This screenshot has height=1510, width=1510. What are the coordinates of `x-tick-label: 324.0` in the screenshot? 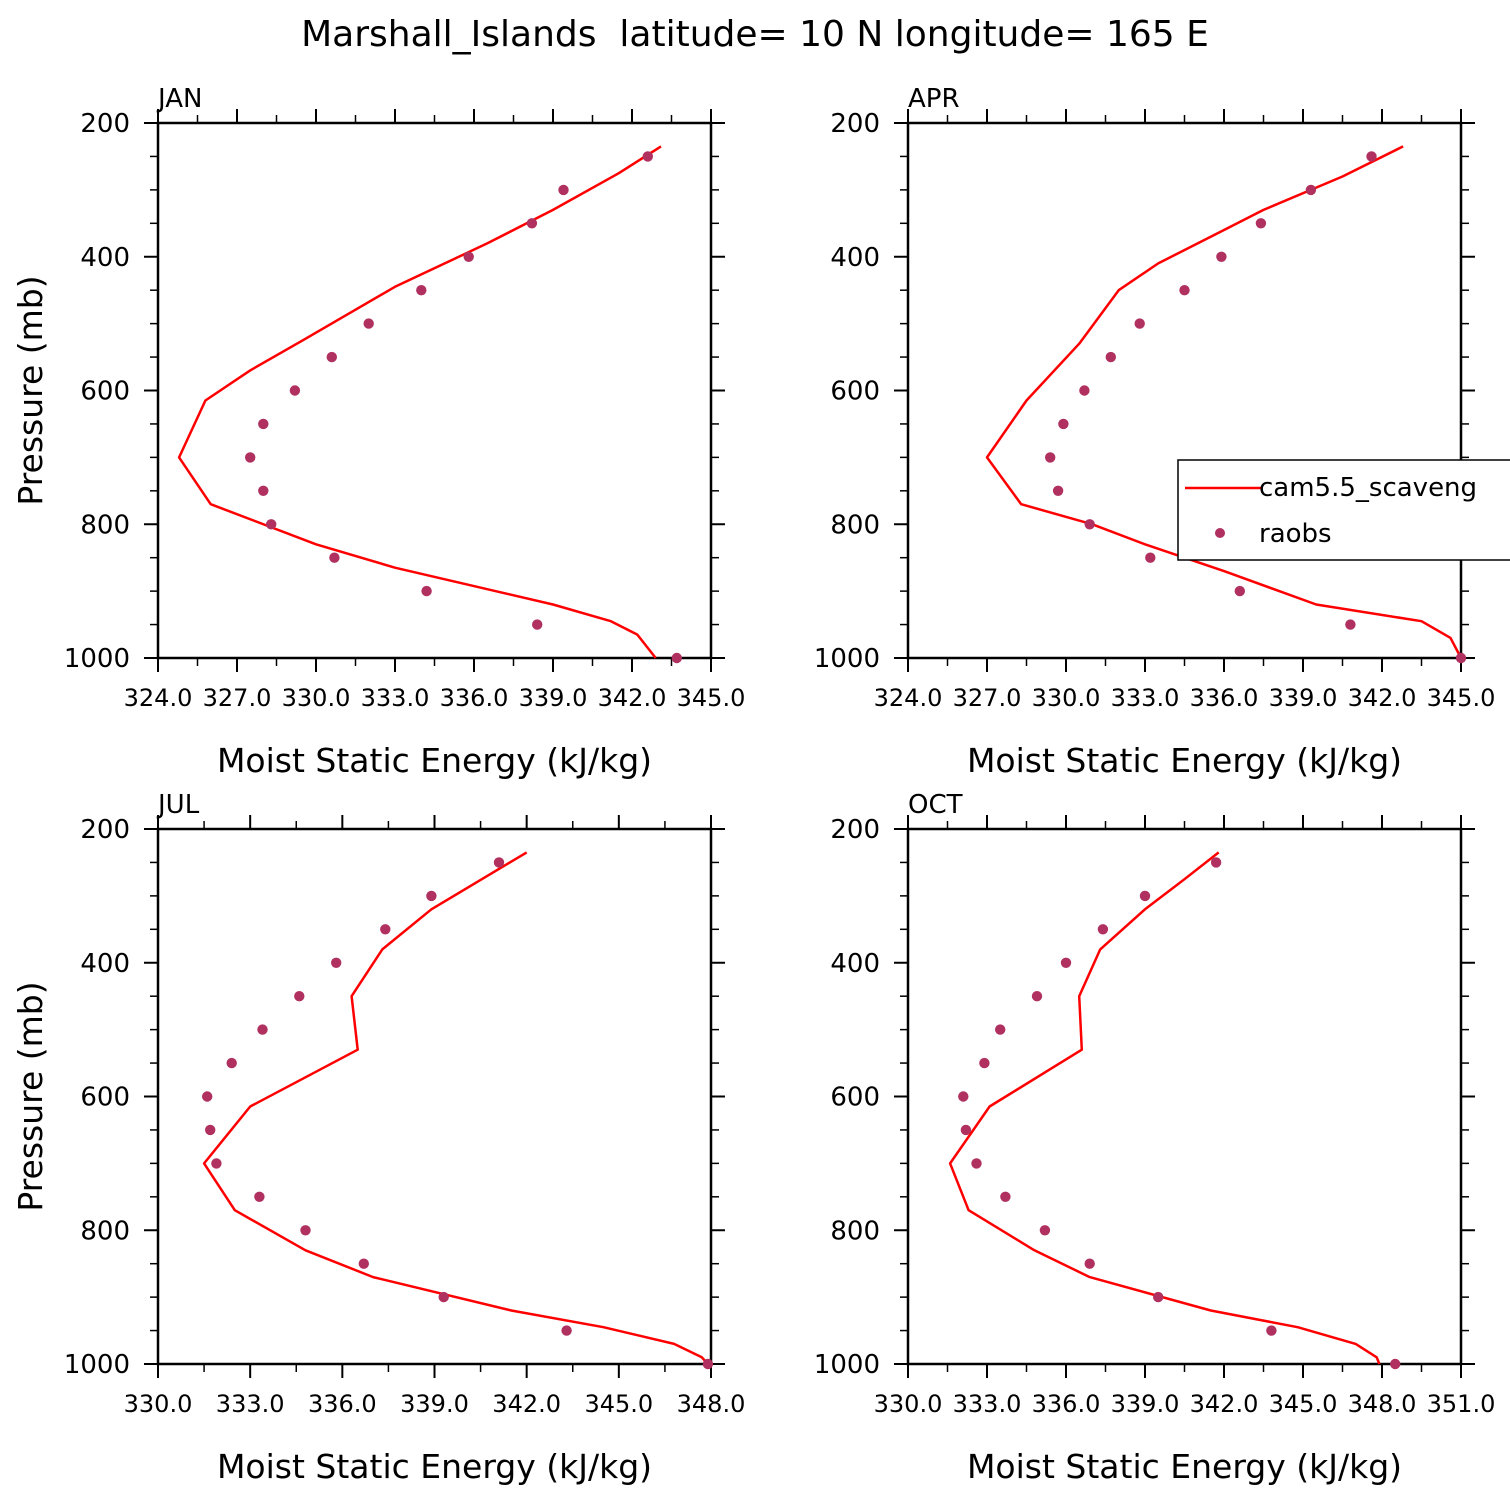 It's located at (158, 698).